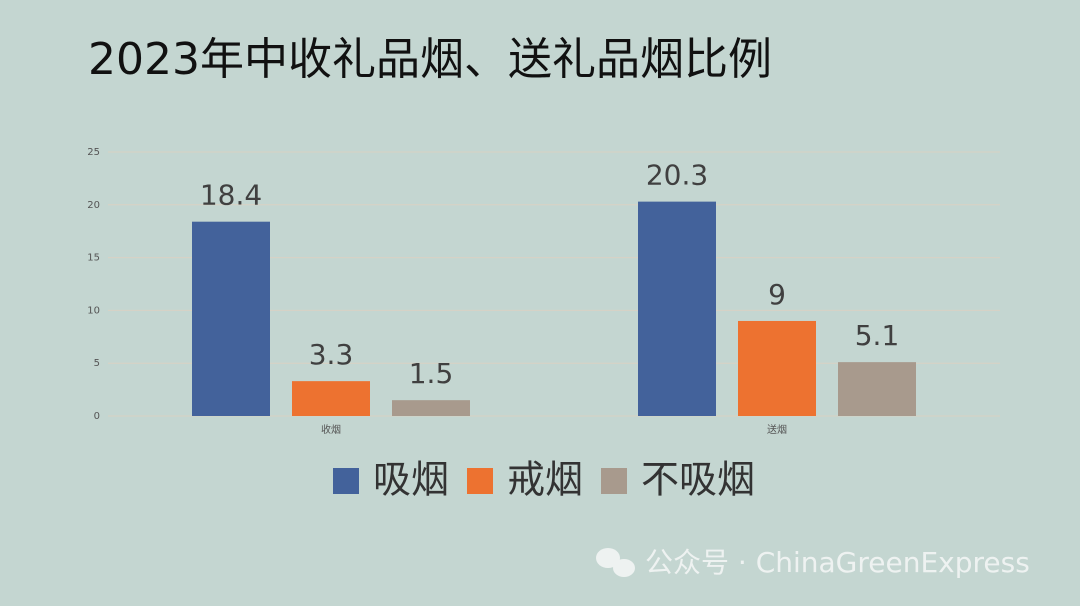 The width and height of the screenshot is (1080, 606). Describe the element at coordinates (93, 152) in the screenshot. I see `y-tick-label: 25` at that location.